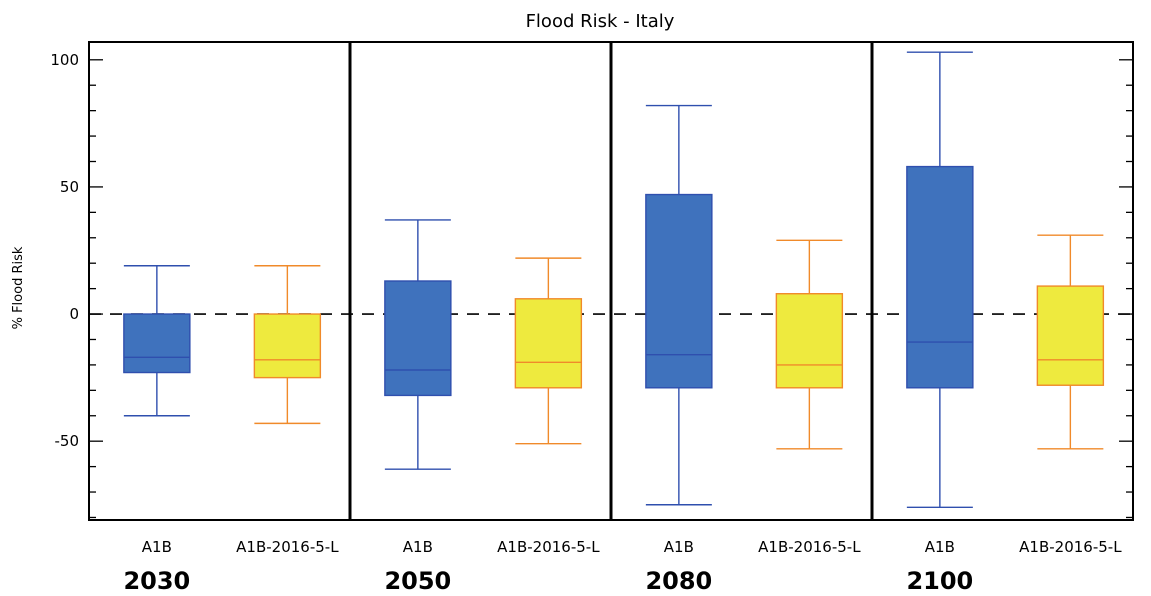 The width and height of the screenshot is (1151, 596). Describe the element at coordinates (74, 314) in the screenshot. I see `y-tick-label: 0` at that location.